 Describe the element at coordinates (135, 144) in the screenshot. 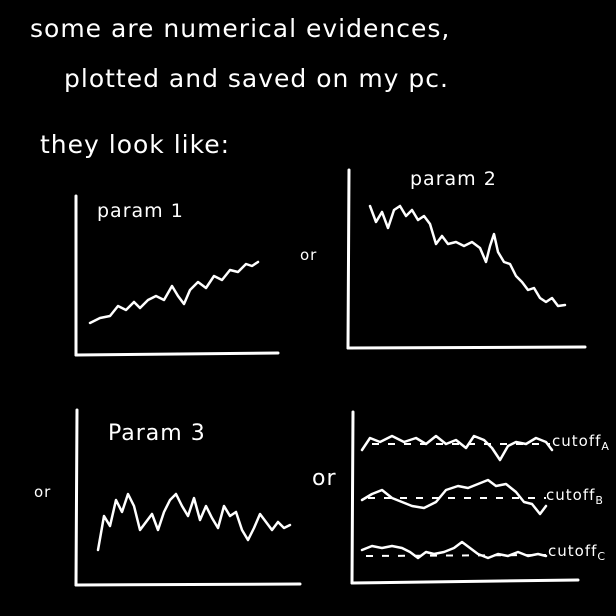

I see `heading-line-3: they look like:` at that location.